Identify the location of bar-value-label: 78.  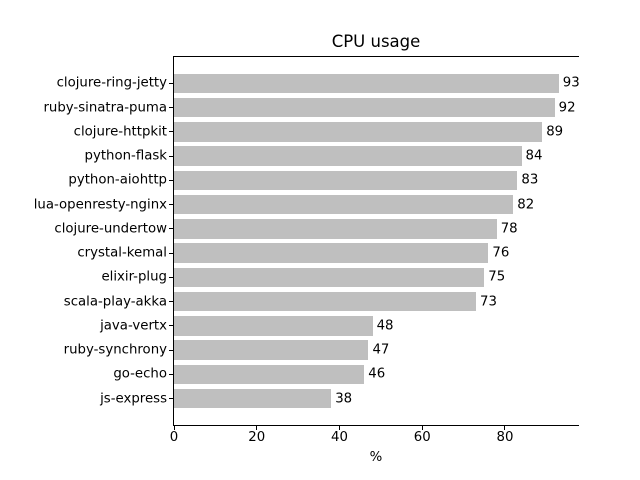
(509, 229).